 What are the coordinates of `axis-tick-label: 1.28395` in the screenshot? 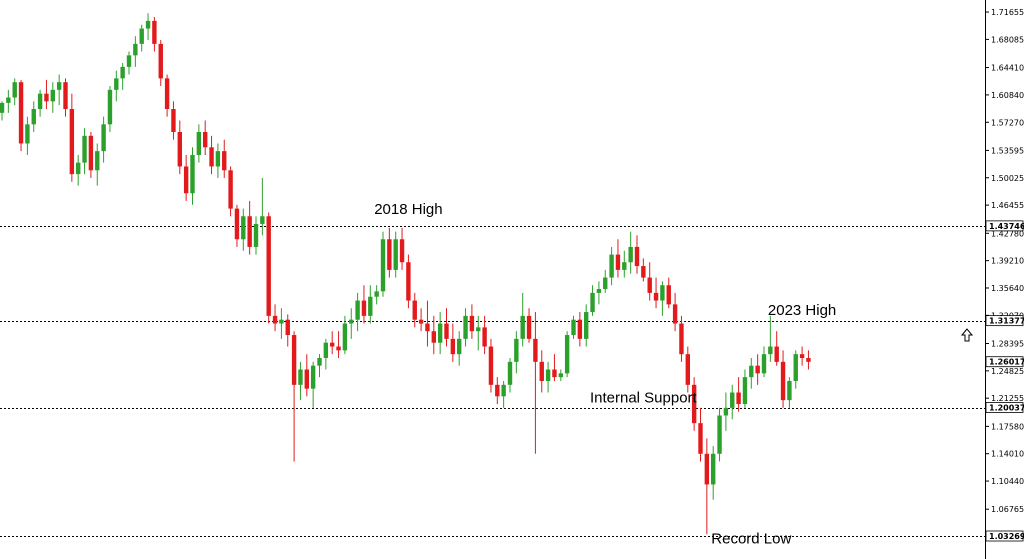 It's located at (1007, 343).